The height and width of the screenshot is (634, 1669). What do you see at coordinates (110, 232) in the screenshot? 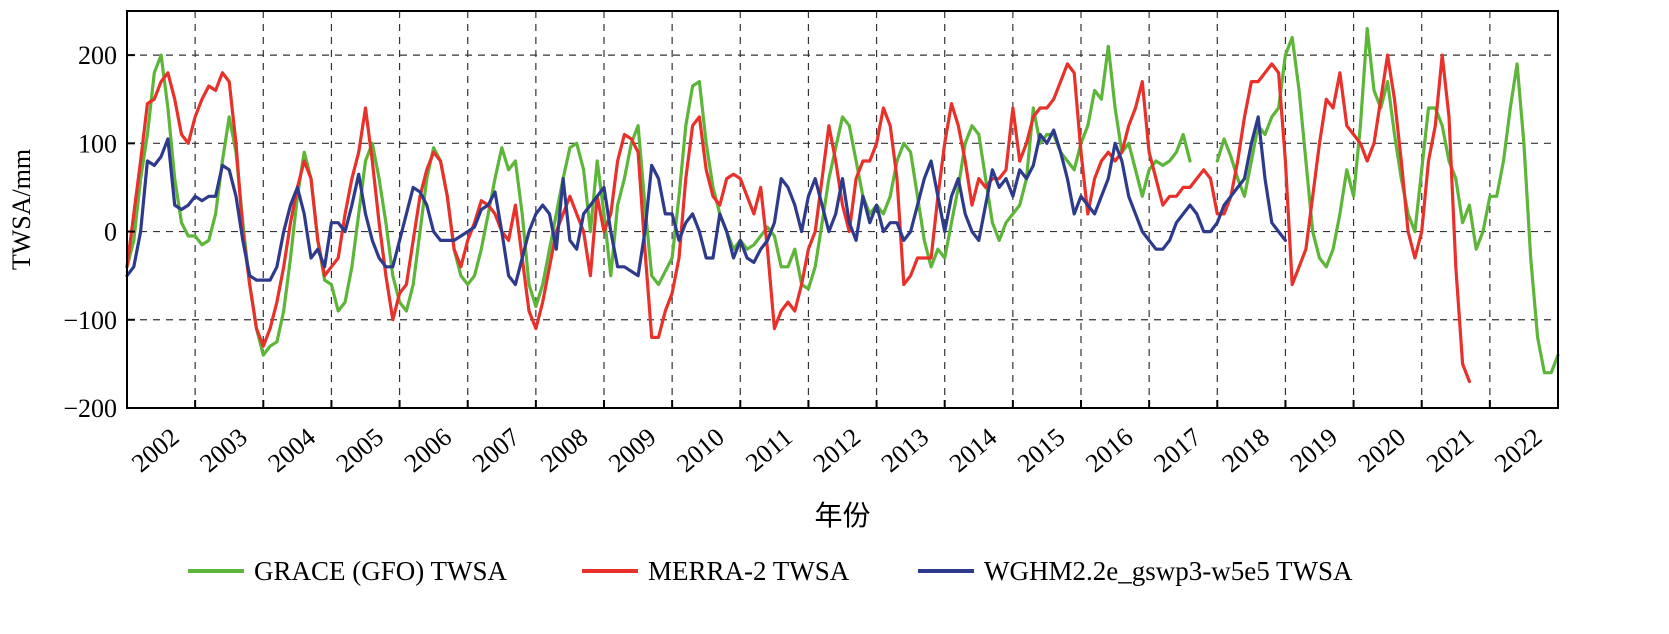
I see `y-tick-label: 0` at bounding box center [110, 232].